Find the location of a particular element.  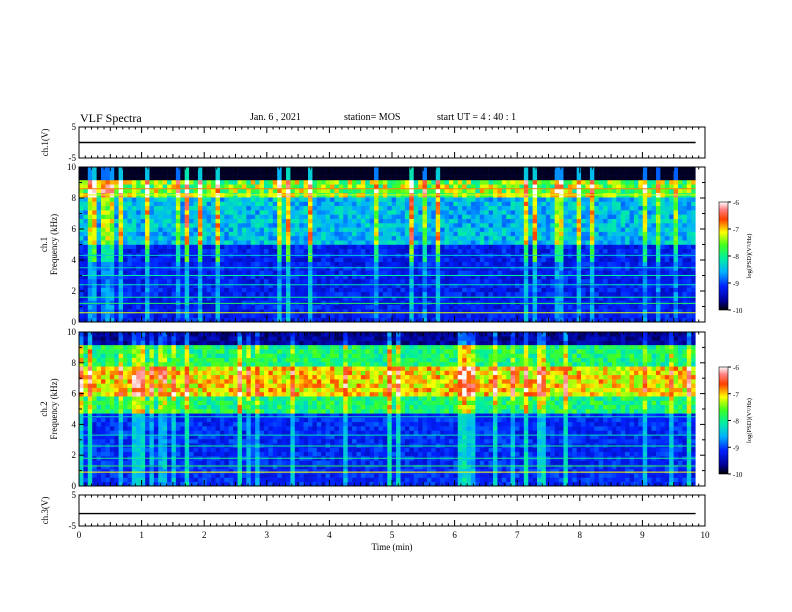

x-tick-label: 6 is located at coordinates (454, 535).